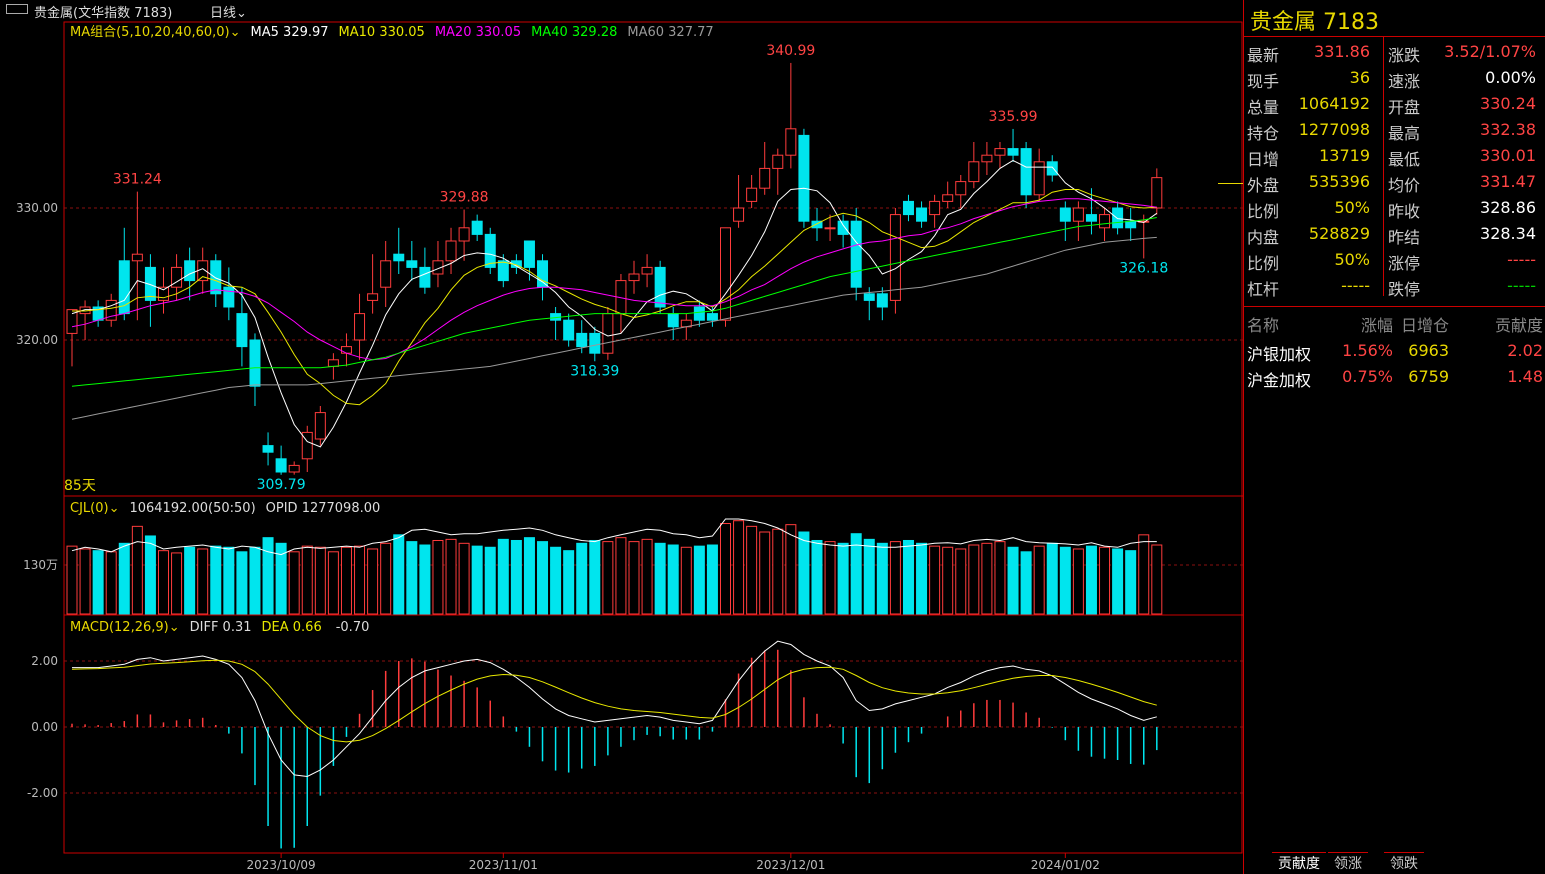 The image size is (1545, 874). What do you see at coordinates (228, 13) in the screenshot?
I see `period-selector: 日线⌄` at bounding box center [228, 13].